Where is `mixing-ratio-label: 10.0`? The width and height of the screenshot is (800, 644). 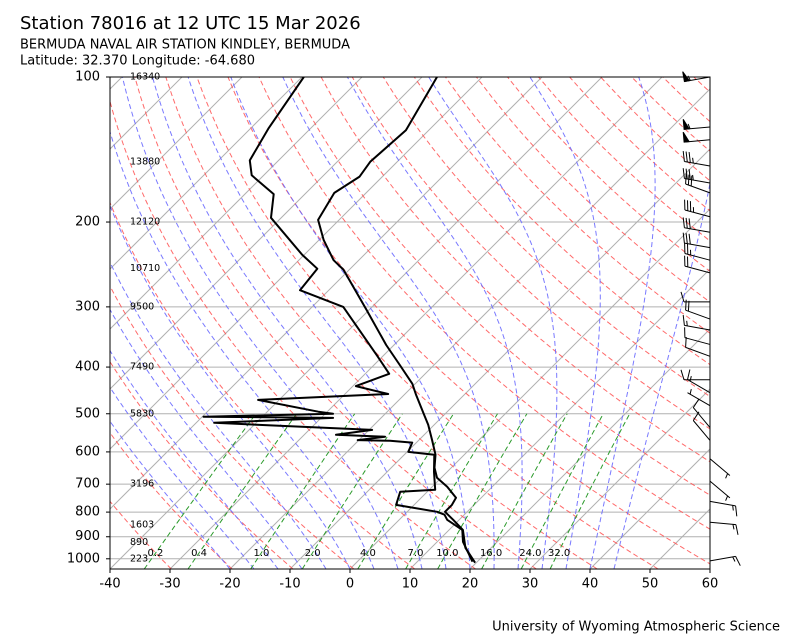
mixing-ratio-label: 10.0 is located at coordinates (447, 553).